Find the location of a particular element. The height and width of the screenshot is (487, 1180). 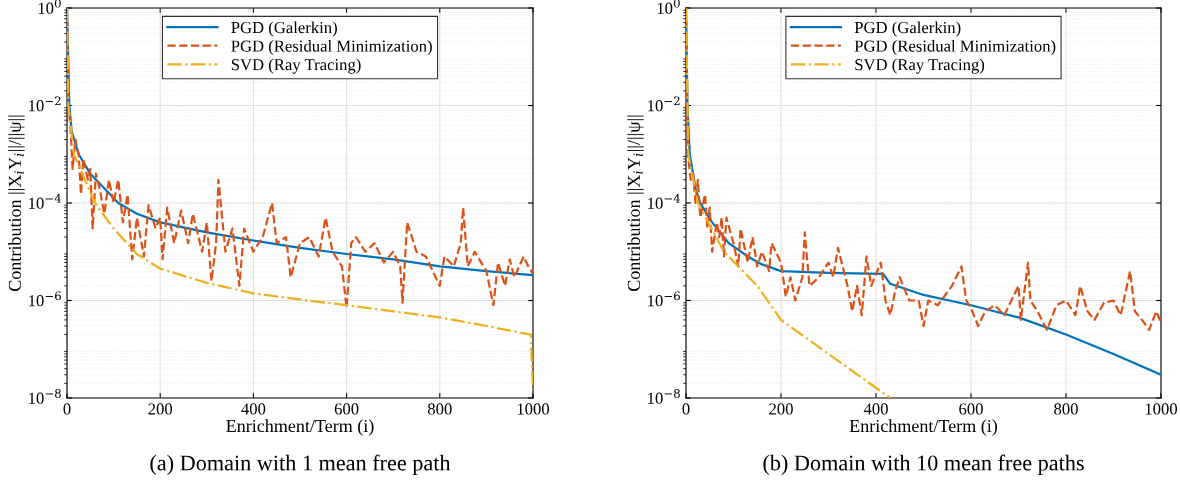

text: (a) Domain with 1 mean free path is located at coordinates (300, 464).